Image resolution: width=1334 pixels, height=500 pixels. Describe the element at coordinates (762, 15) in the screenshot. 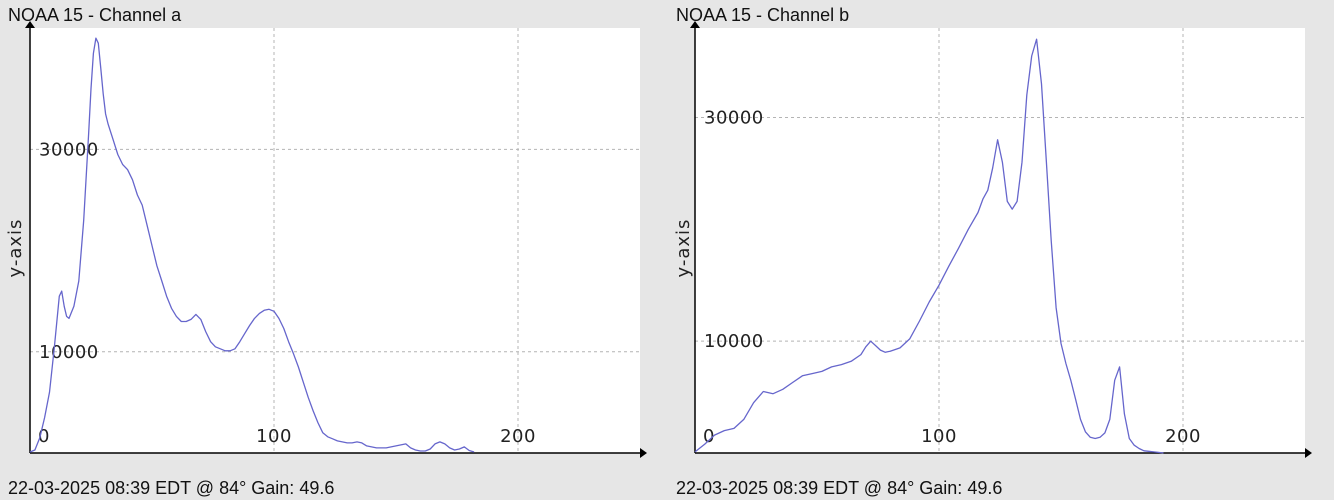

I see `chart-title: NOAA 15 - Channel b` at that location.